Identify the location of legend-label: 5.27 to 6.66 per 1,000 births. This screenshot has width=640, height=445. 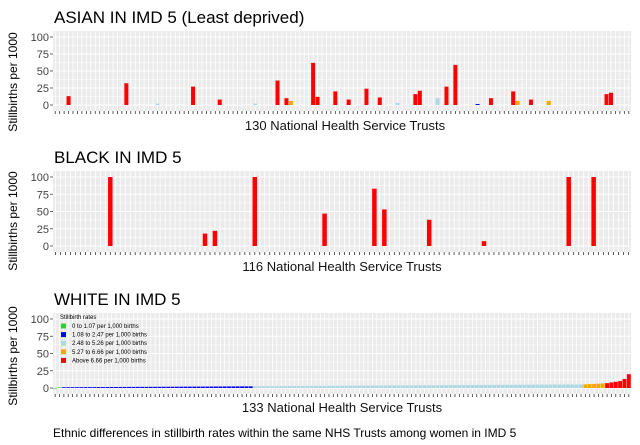
(109, 353).